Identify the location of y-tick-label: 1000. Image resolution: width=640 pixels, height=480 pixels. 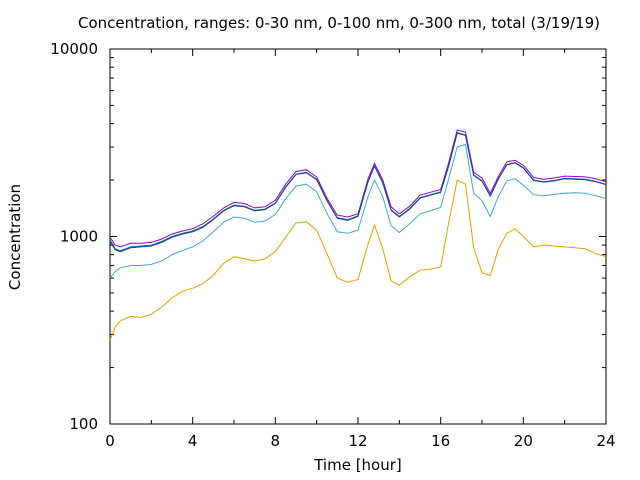
(79, 237).